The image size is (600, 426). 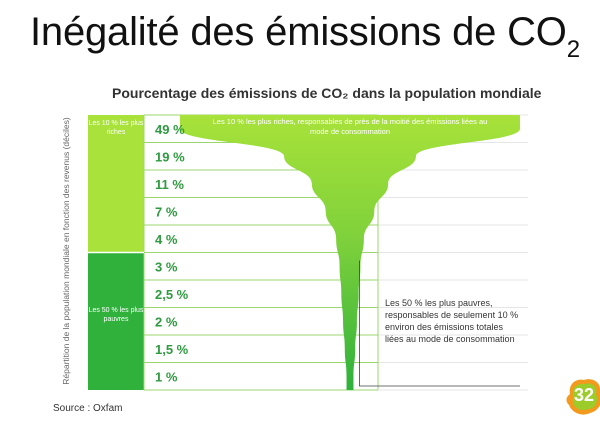 What do you see at coordinates (170, 129) in the screenshot?
I see `decile-value-label: 49 %` at bounding box center [170, 129].